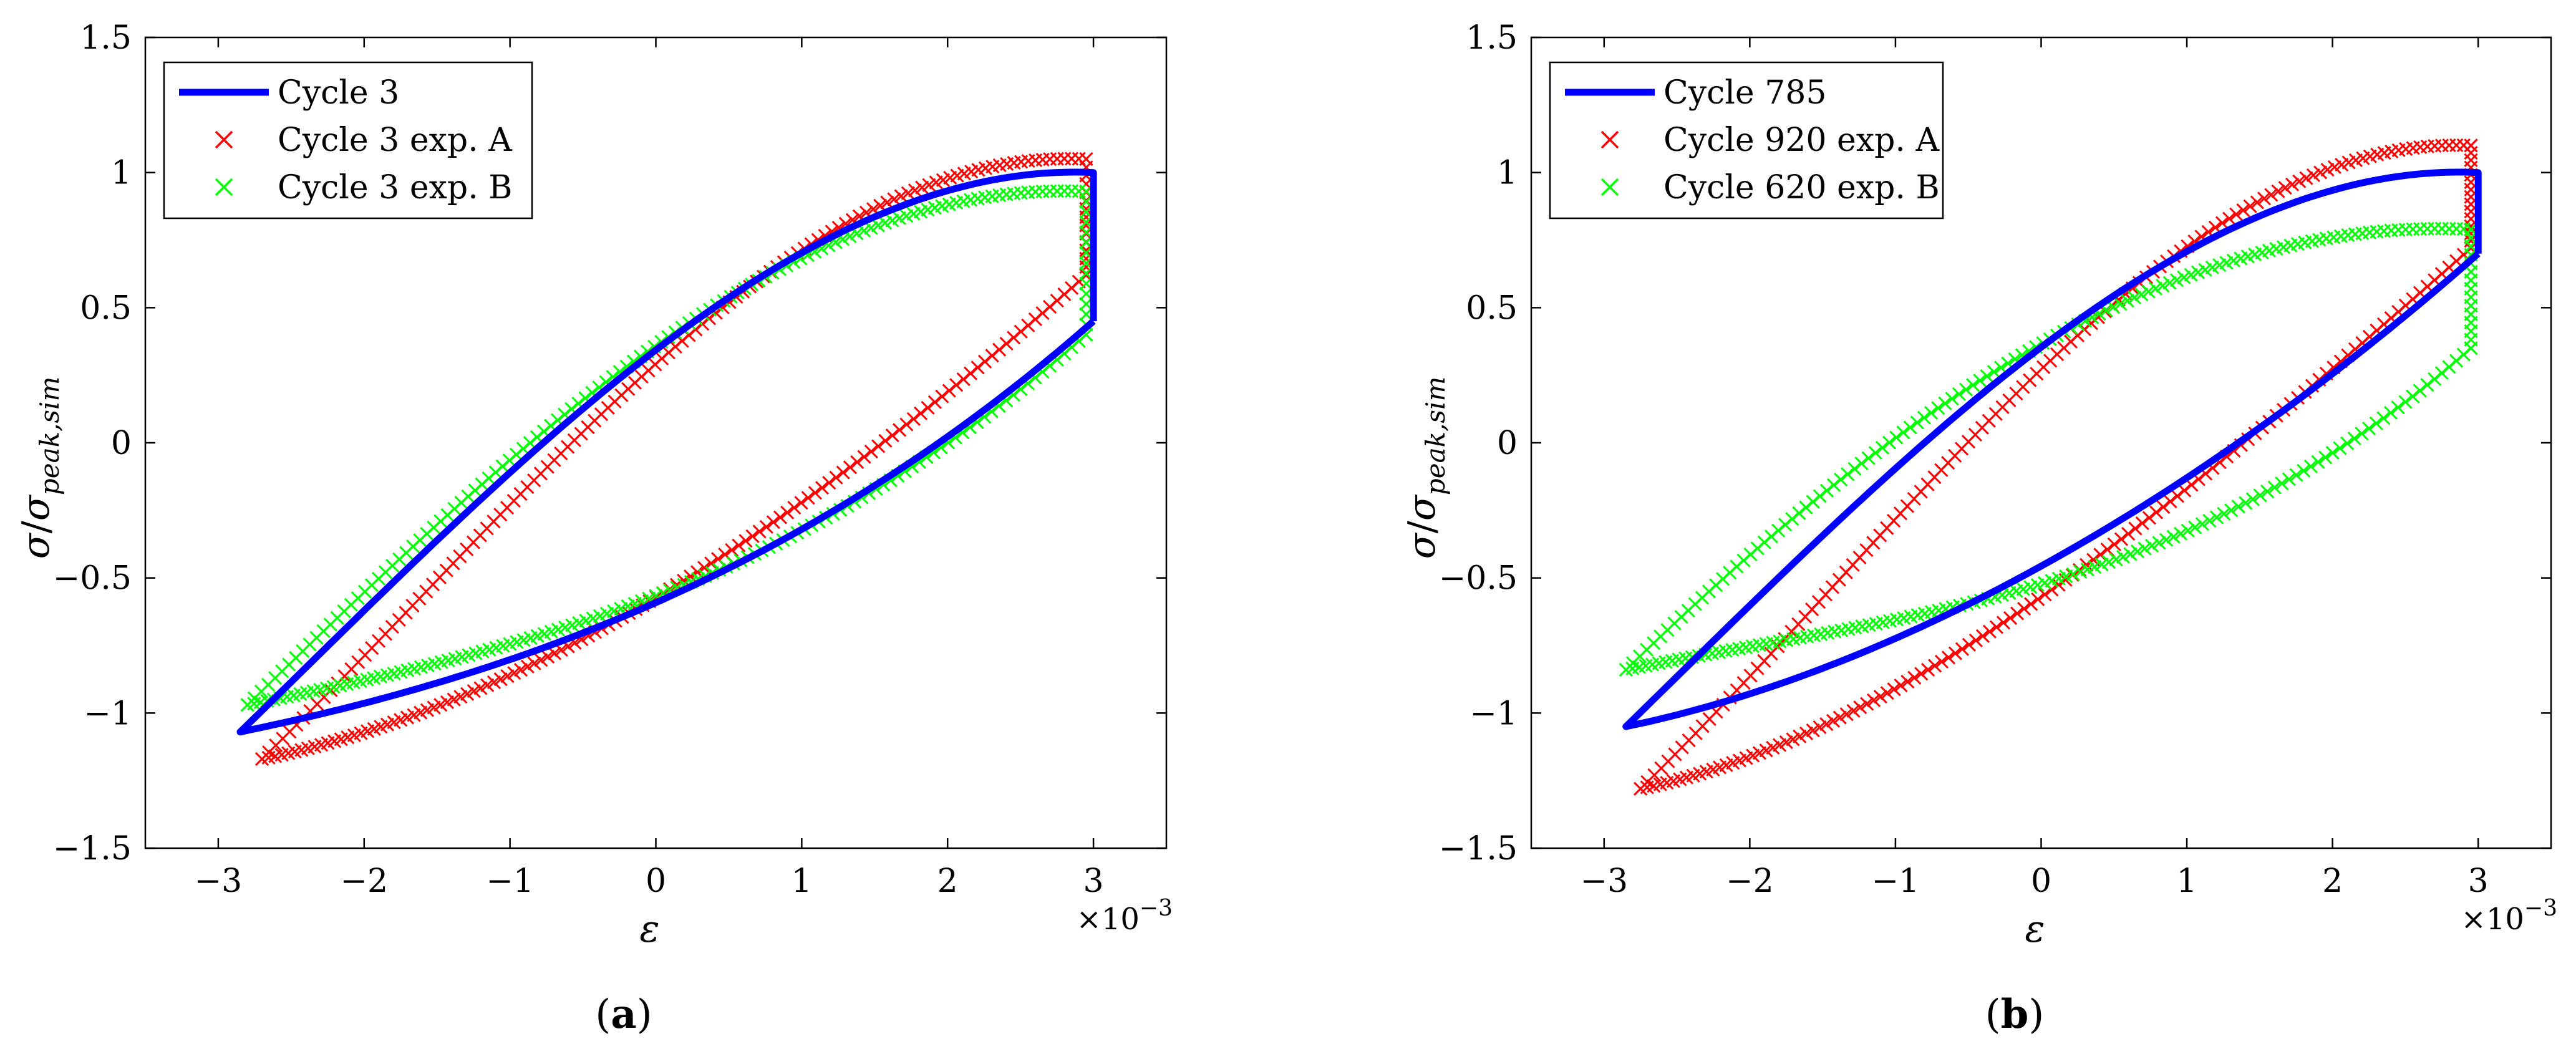 Image resolution: width=2576 pixels, height=1049 pixels. Describe the element at coordinates (1604, 881) in the screenshot. I see `x-tick-label: −3` at that location.